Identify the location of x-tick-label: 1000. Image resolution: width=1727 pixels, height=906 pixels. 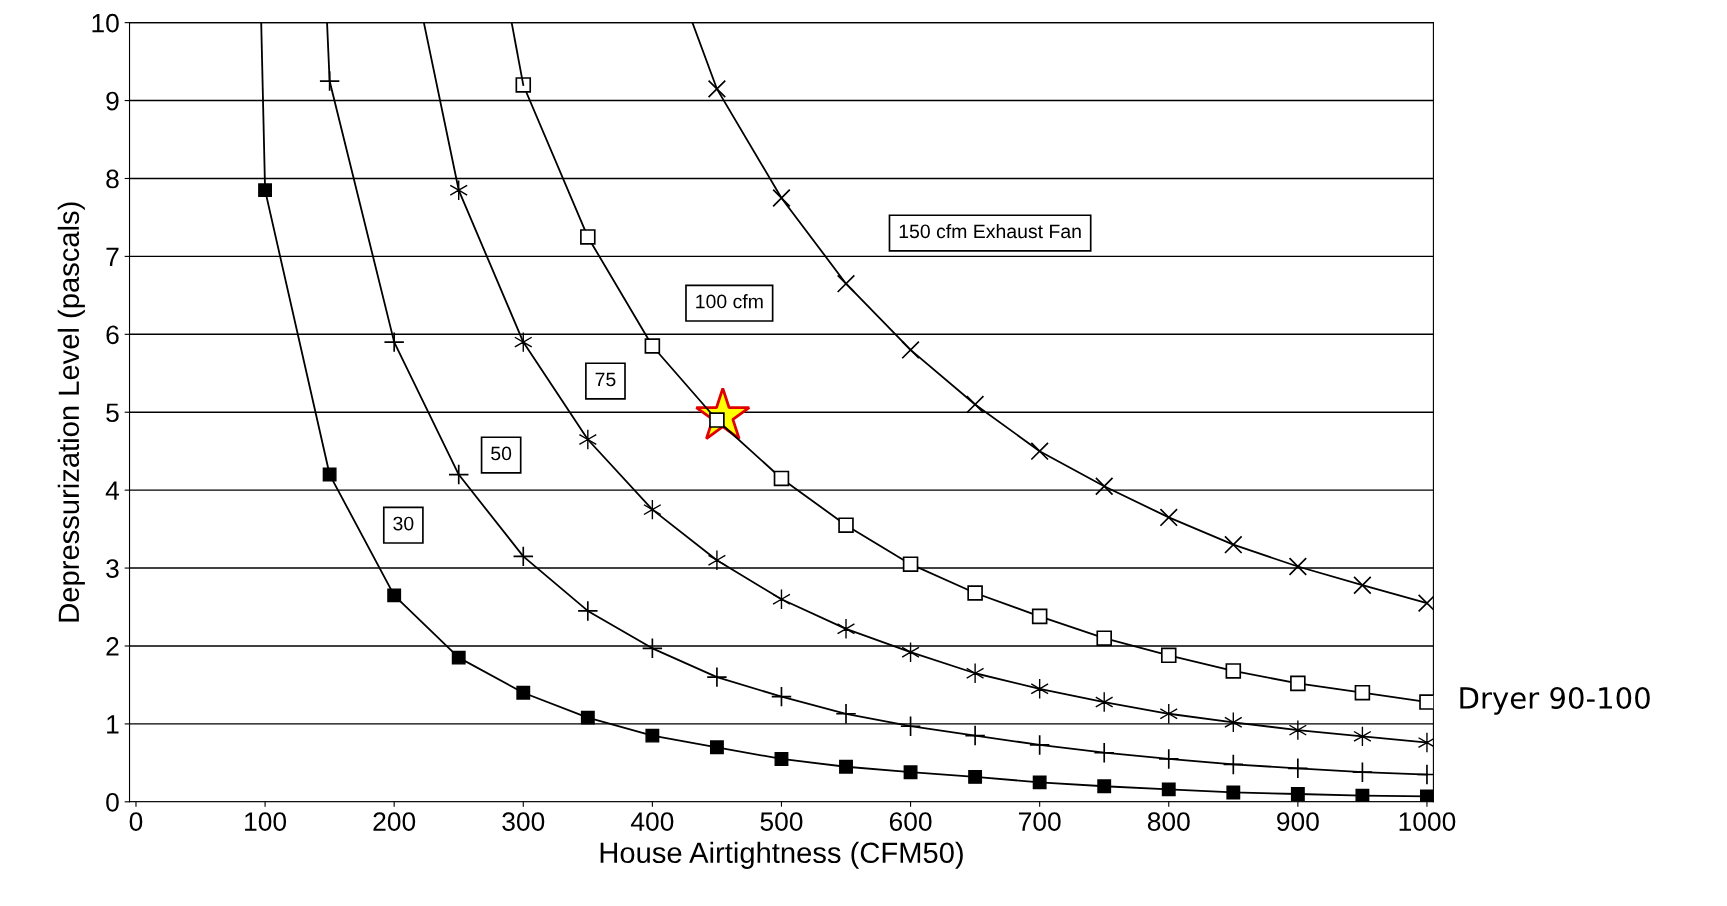
(1427, 821).